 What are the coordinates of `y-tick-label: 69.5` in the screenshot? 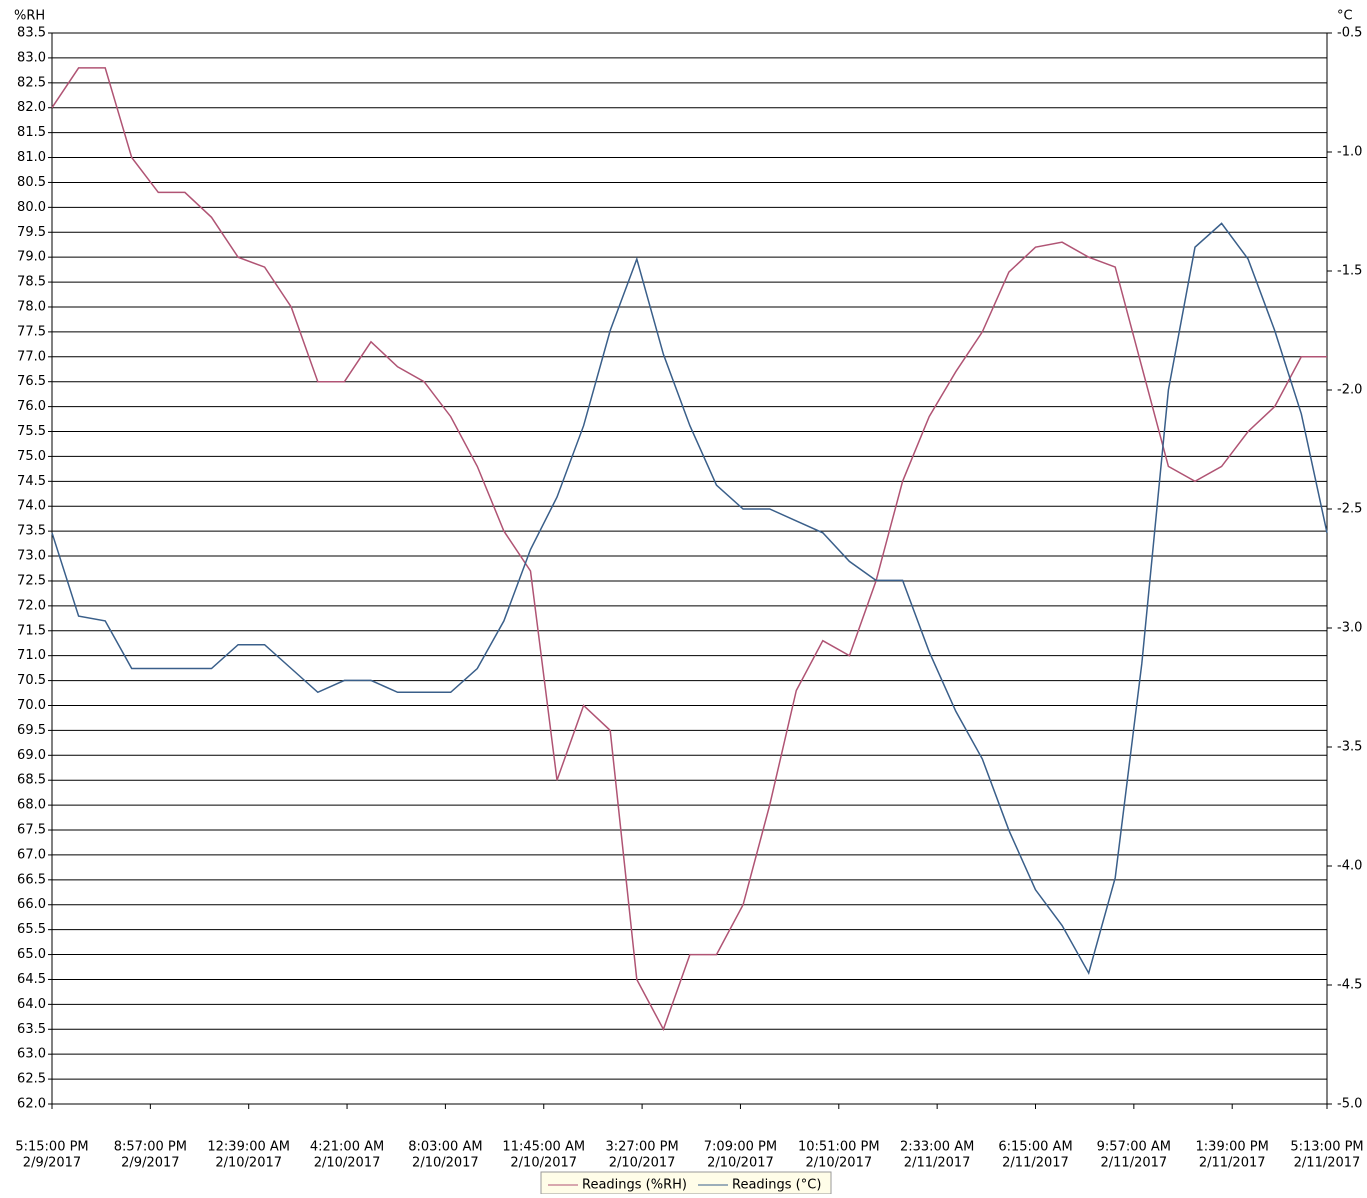 It's located at (31, 730).